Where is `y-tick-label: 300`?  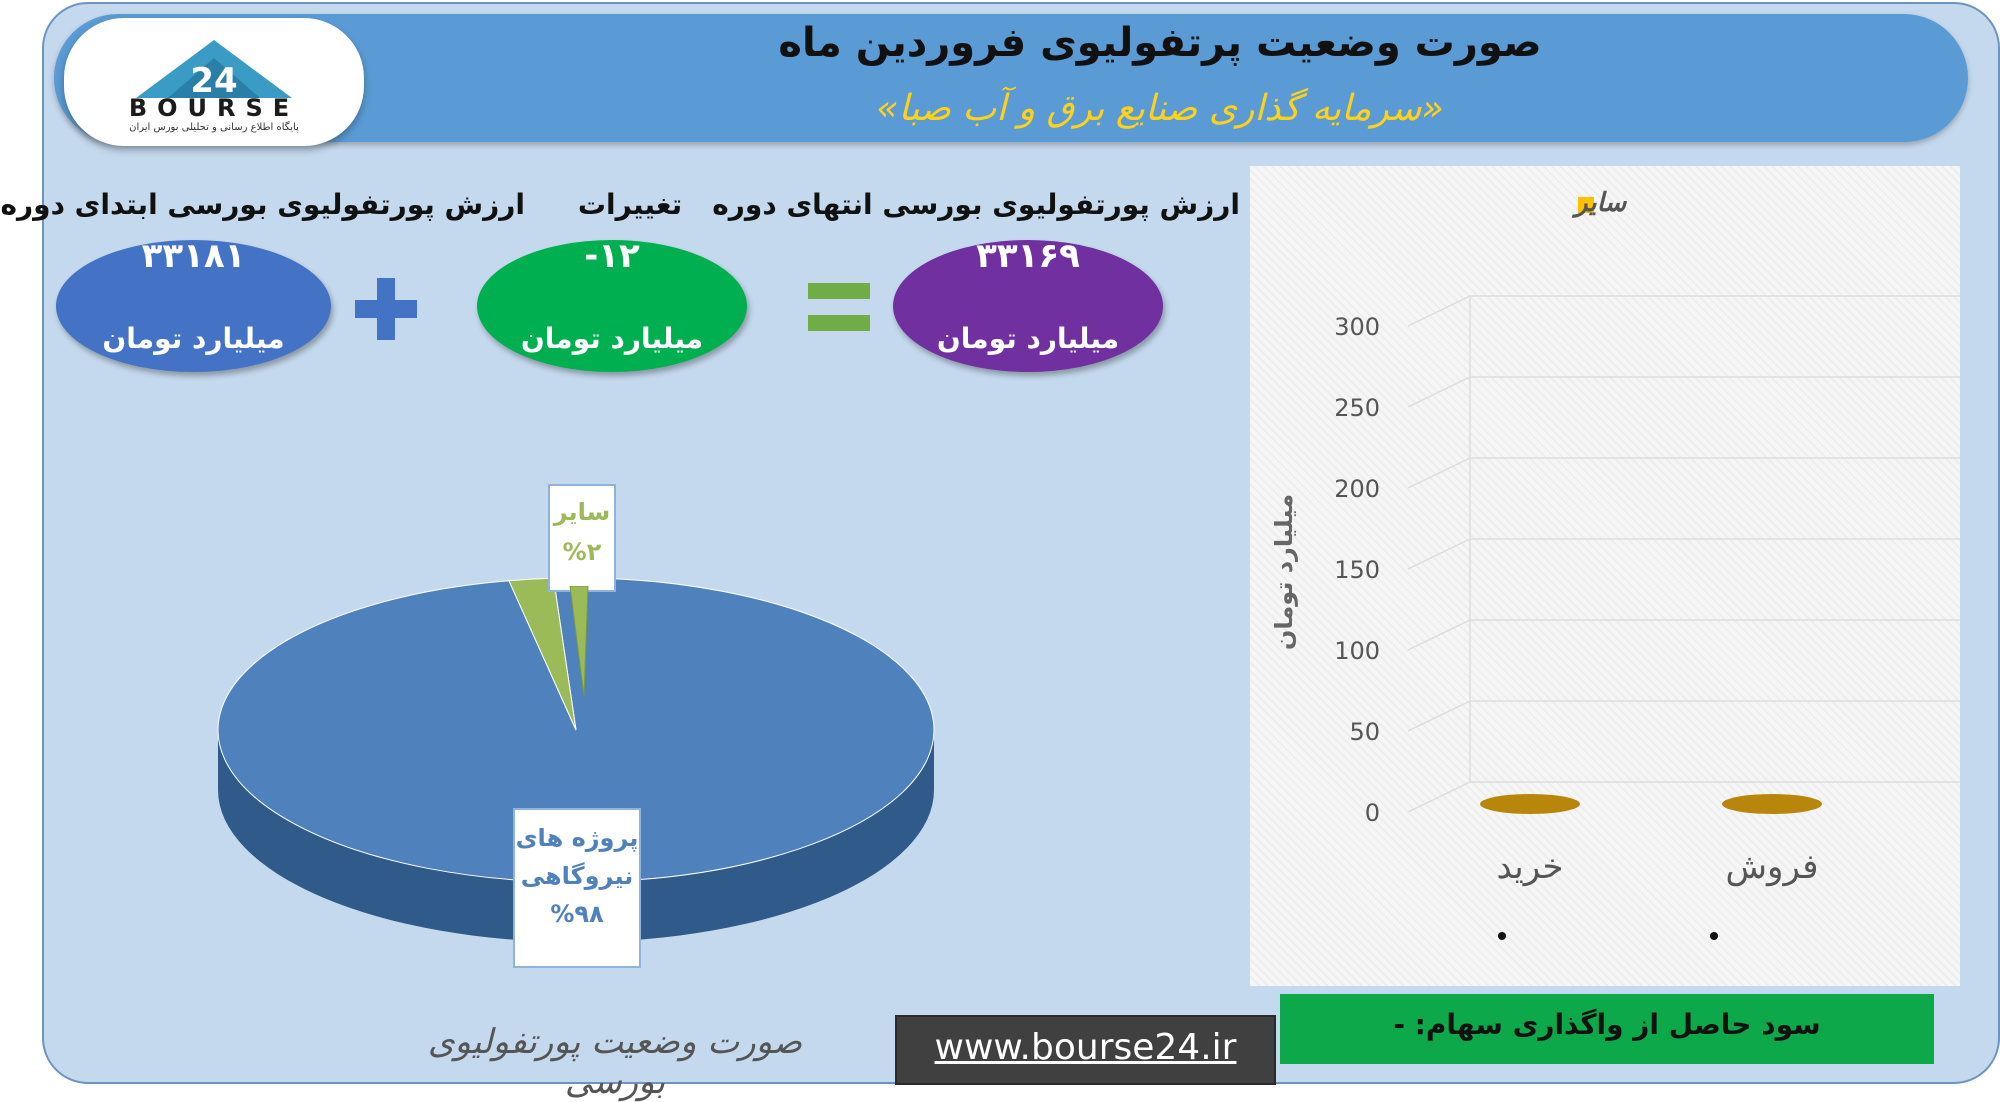
y-tick-label: 300 is located at coordinates (1357, 327).